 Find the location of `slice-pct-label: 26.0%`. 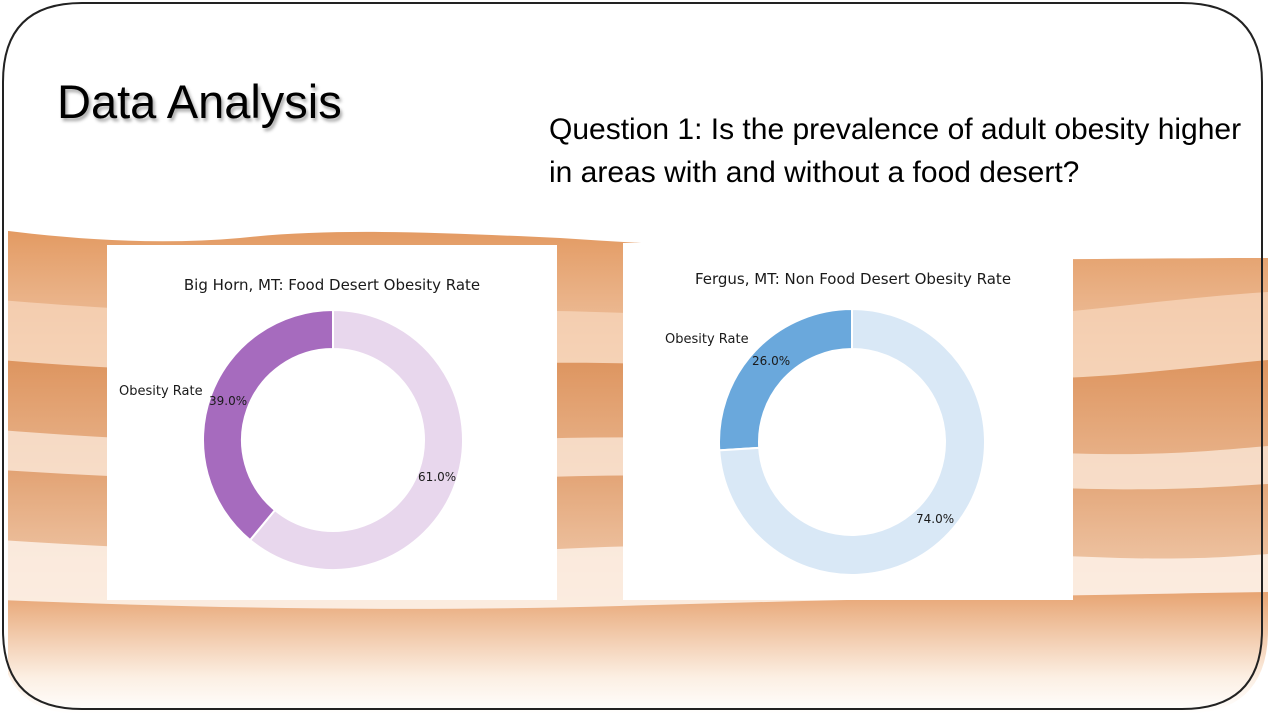

slice-pct-label: 26.0% is located at coordinates (771, 361).